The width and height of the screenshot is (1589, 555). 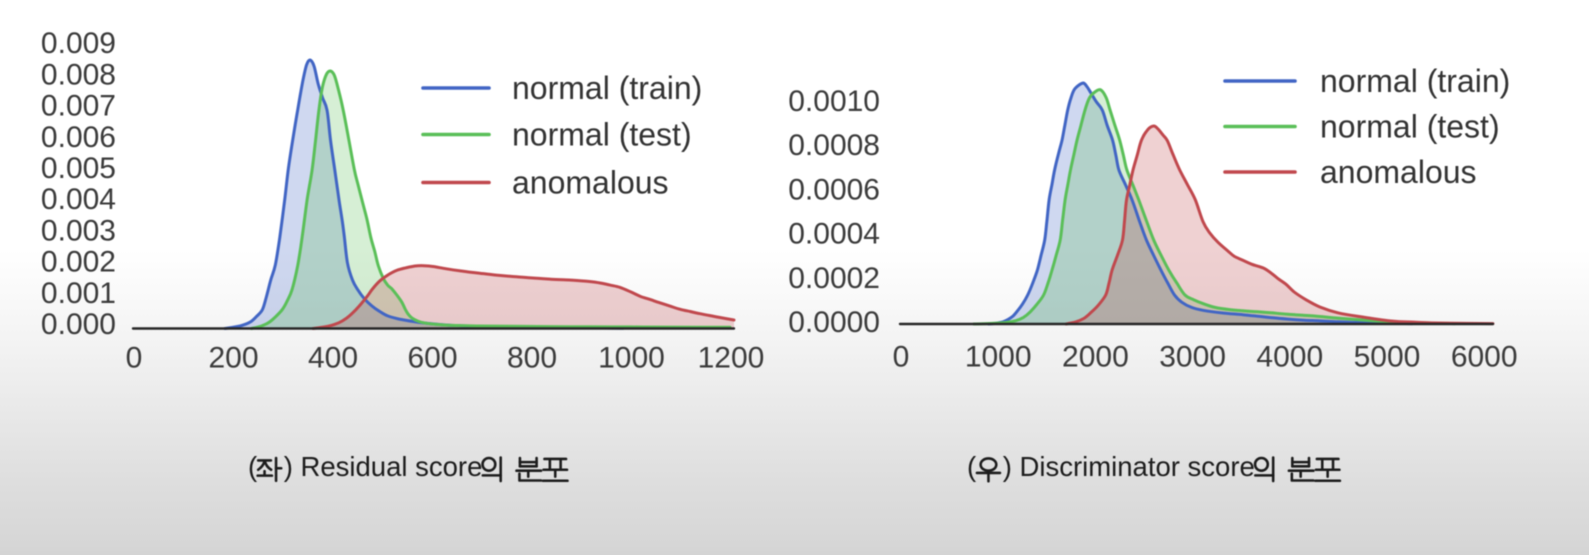 What do you see at coordinates (1192, 357) in the screenshot?
I see `svg-text: 3000` at bounding box center [1192, 357].